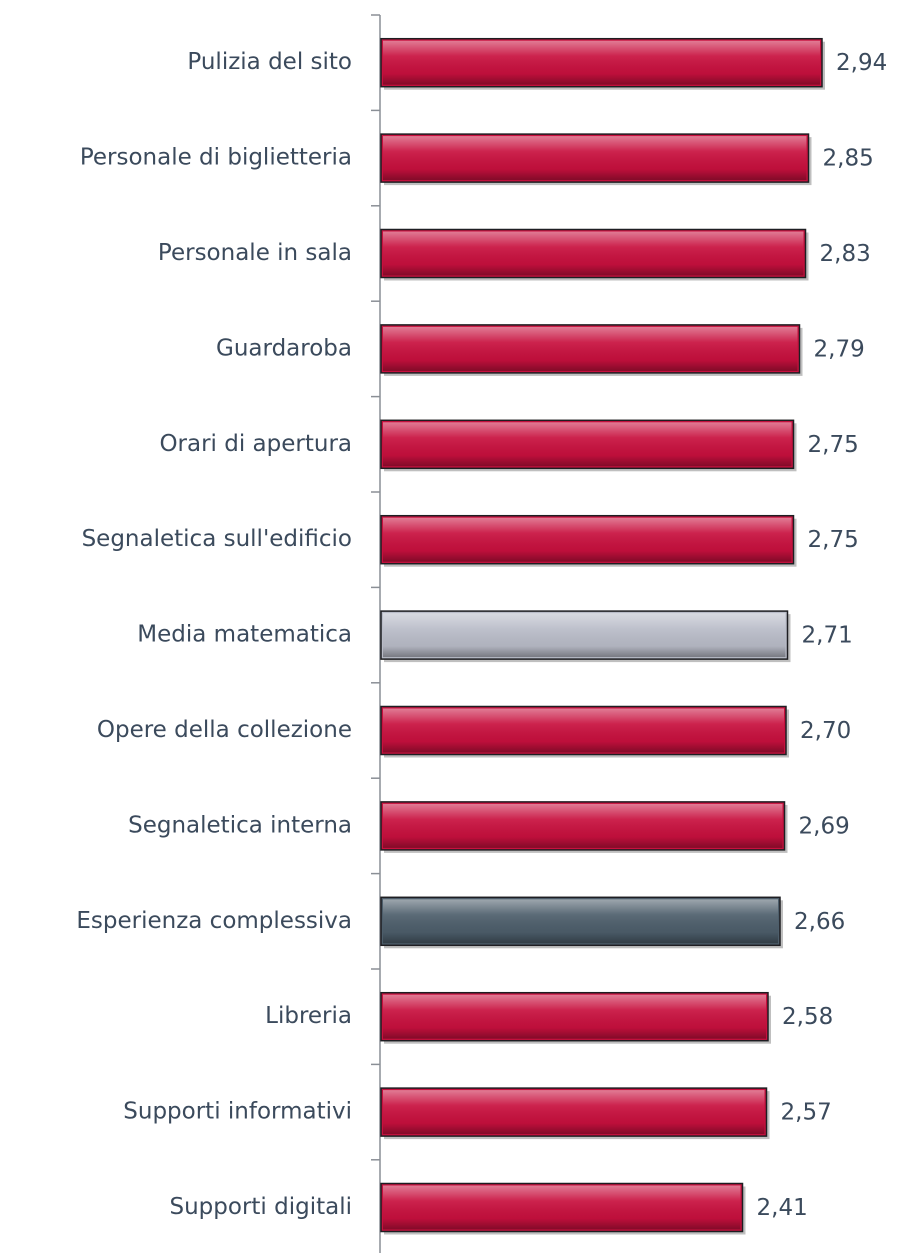 This screenshot has height=1253, width=904. I want to click on value-label: 2,85, so click(848, 159).